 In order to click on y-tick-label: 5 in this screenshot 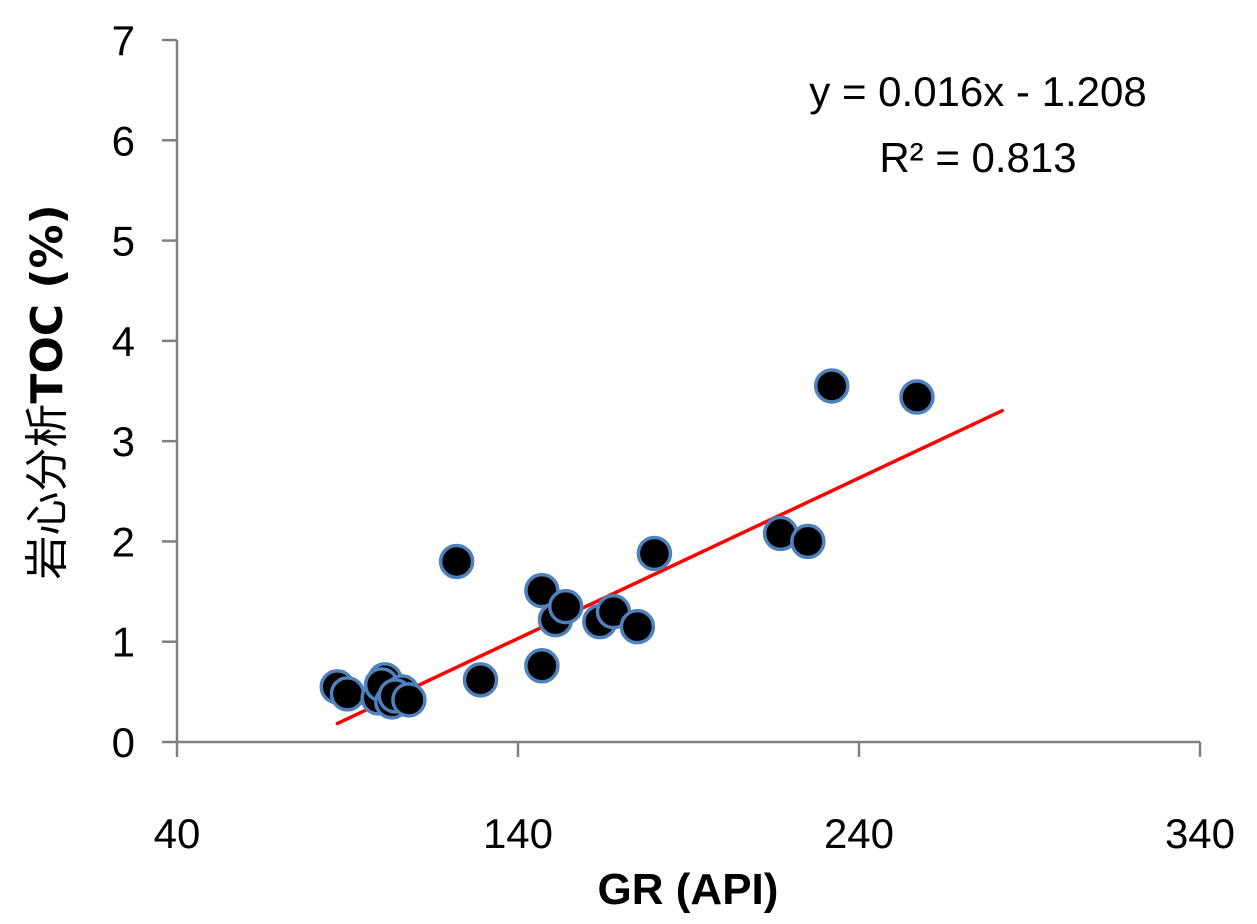, I will do `click(123, 241)`.